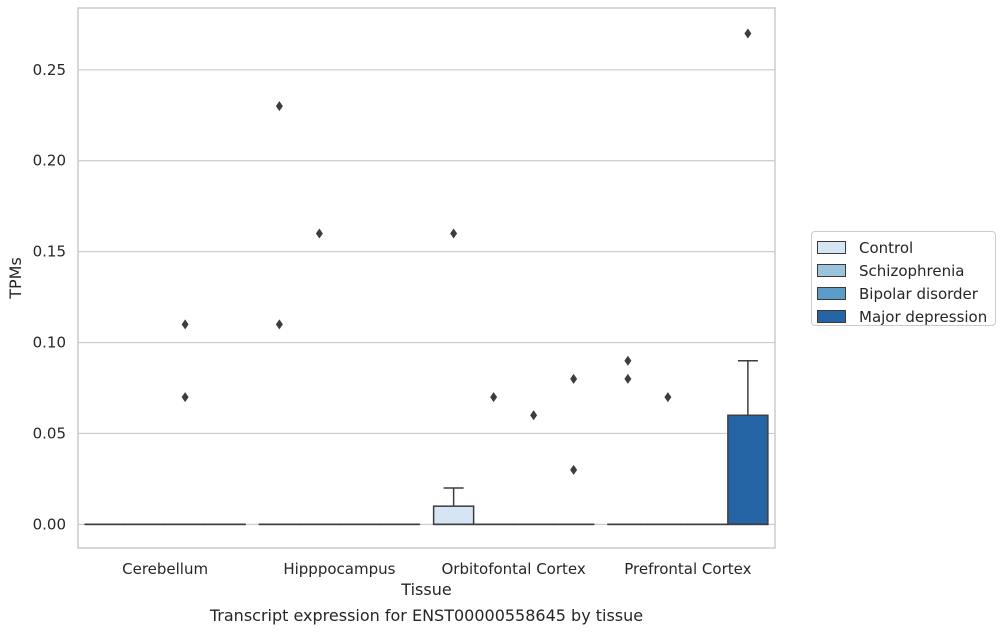  What do you see at coordinates (49, 70) in the screenshot?
I see `y-tick-label: 0.25` at bounding box center [49, 70].